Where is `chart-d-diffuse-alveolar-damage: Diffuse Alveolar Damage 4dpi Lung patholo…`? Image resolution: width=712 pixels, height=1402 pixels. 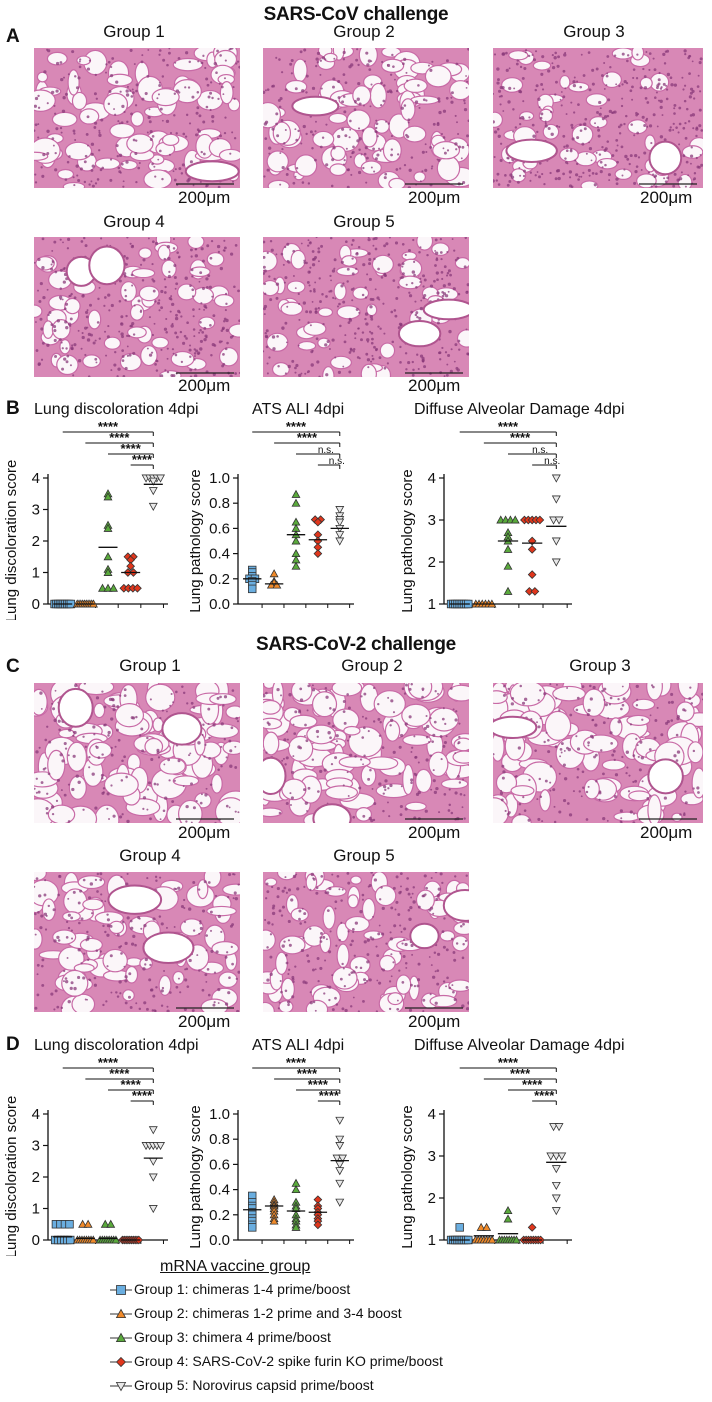
chart-d-diffuse-alveolar-damage: Diffuse Alveolar Damage 4dpi Lung patholo… is located at coordinates (512, 1143).